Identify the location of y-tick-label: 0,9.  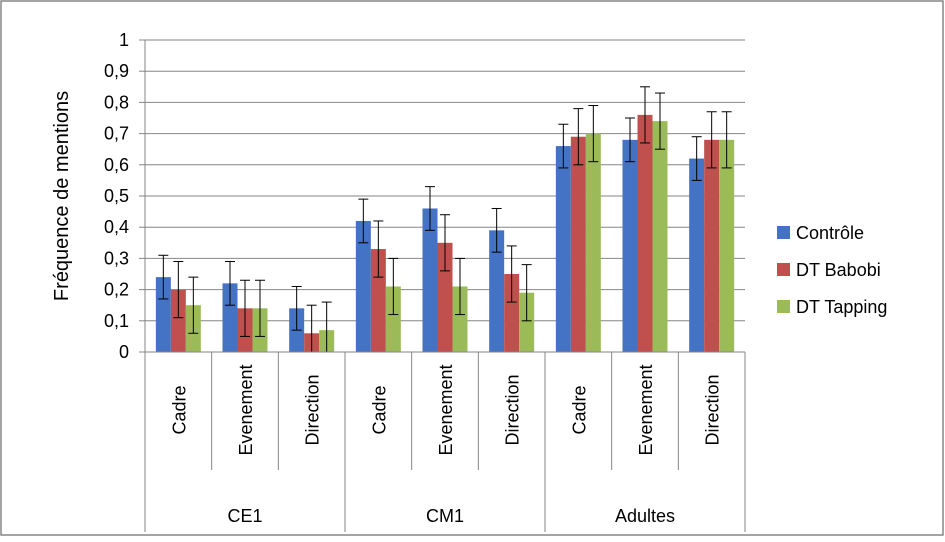
(116, 71).